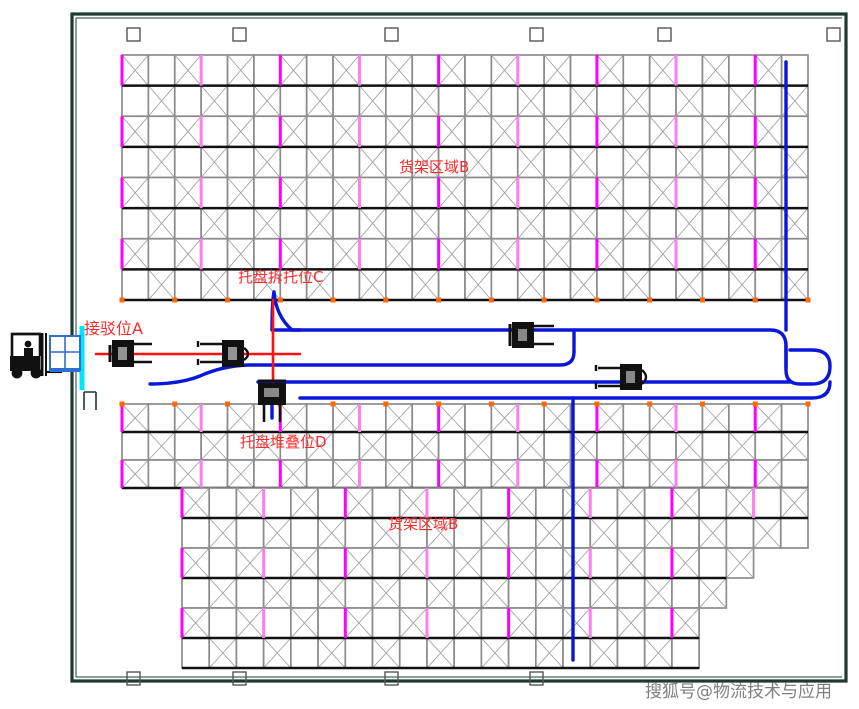 The height and width of the screenshot is (709, 859). I want to click on agv-at-dock, so click(130, 353).